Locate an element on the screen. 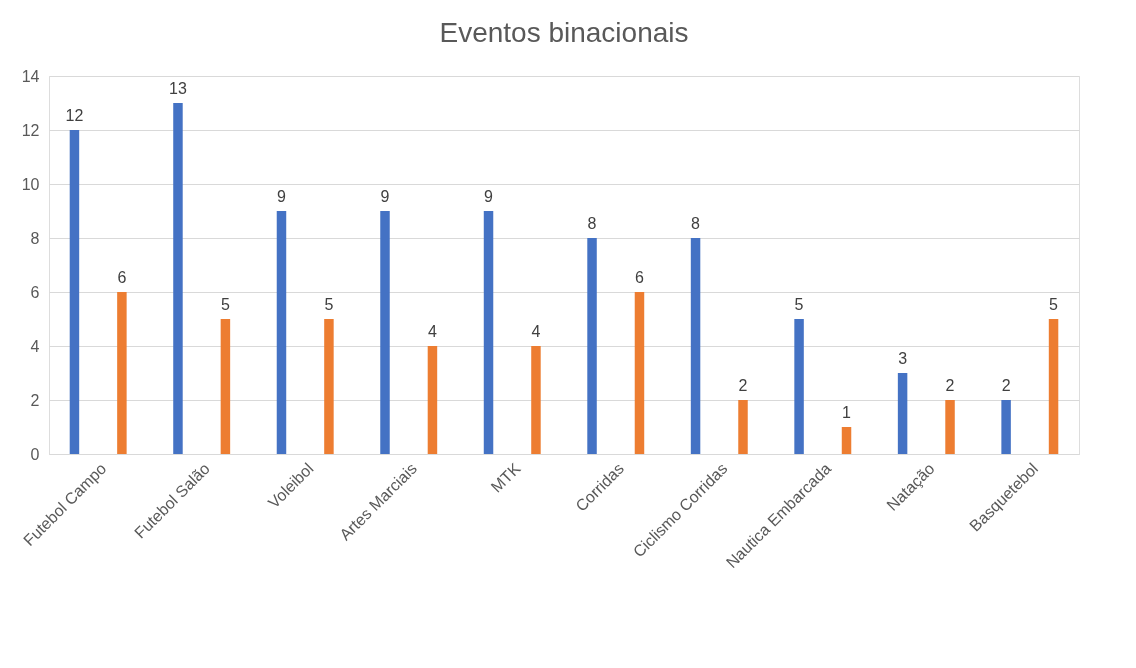 This screenshot has width=1136, height=668. y-tick-label: 6 is located at coordinates (35, 292).